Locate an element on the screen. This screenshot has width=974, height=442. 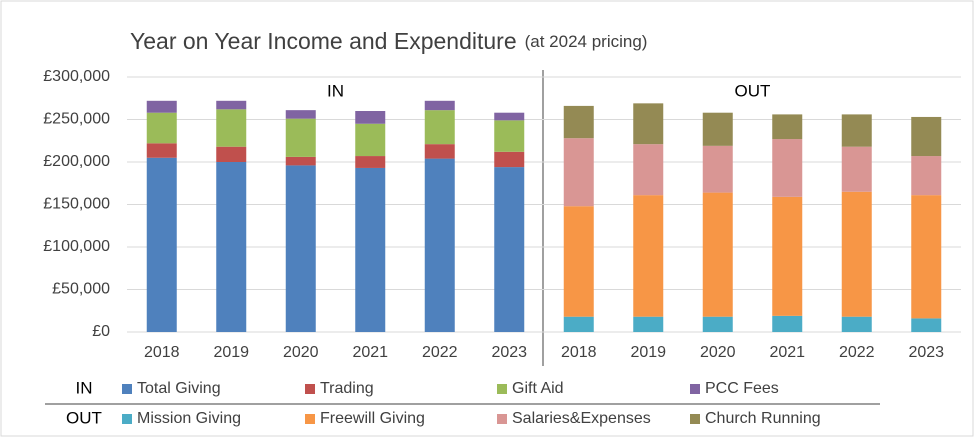
legend-group-label: OUT is located at coordinates (84, 417).